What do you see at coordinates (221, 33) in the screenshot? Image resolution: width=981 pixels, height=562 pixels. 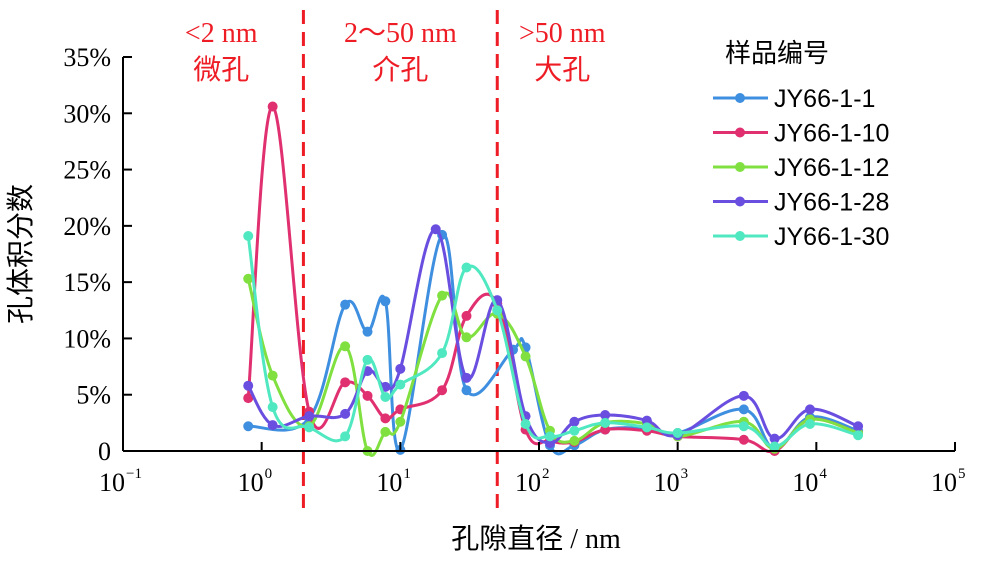 I see `region-range-label: <2 nm` at bounding box center [221, 33].